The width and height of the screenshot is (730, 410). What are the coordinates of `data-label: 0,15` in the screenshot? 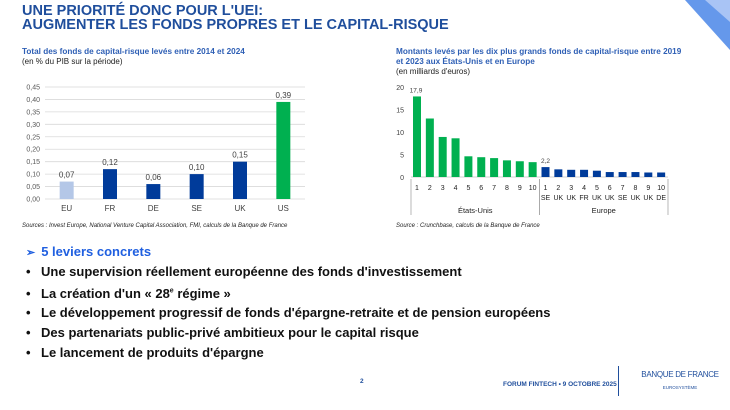 It's located at (240, 155).